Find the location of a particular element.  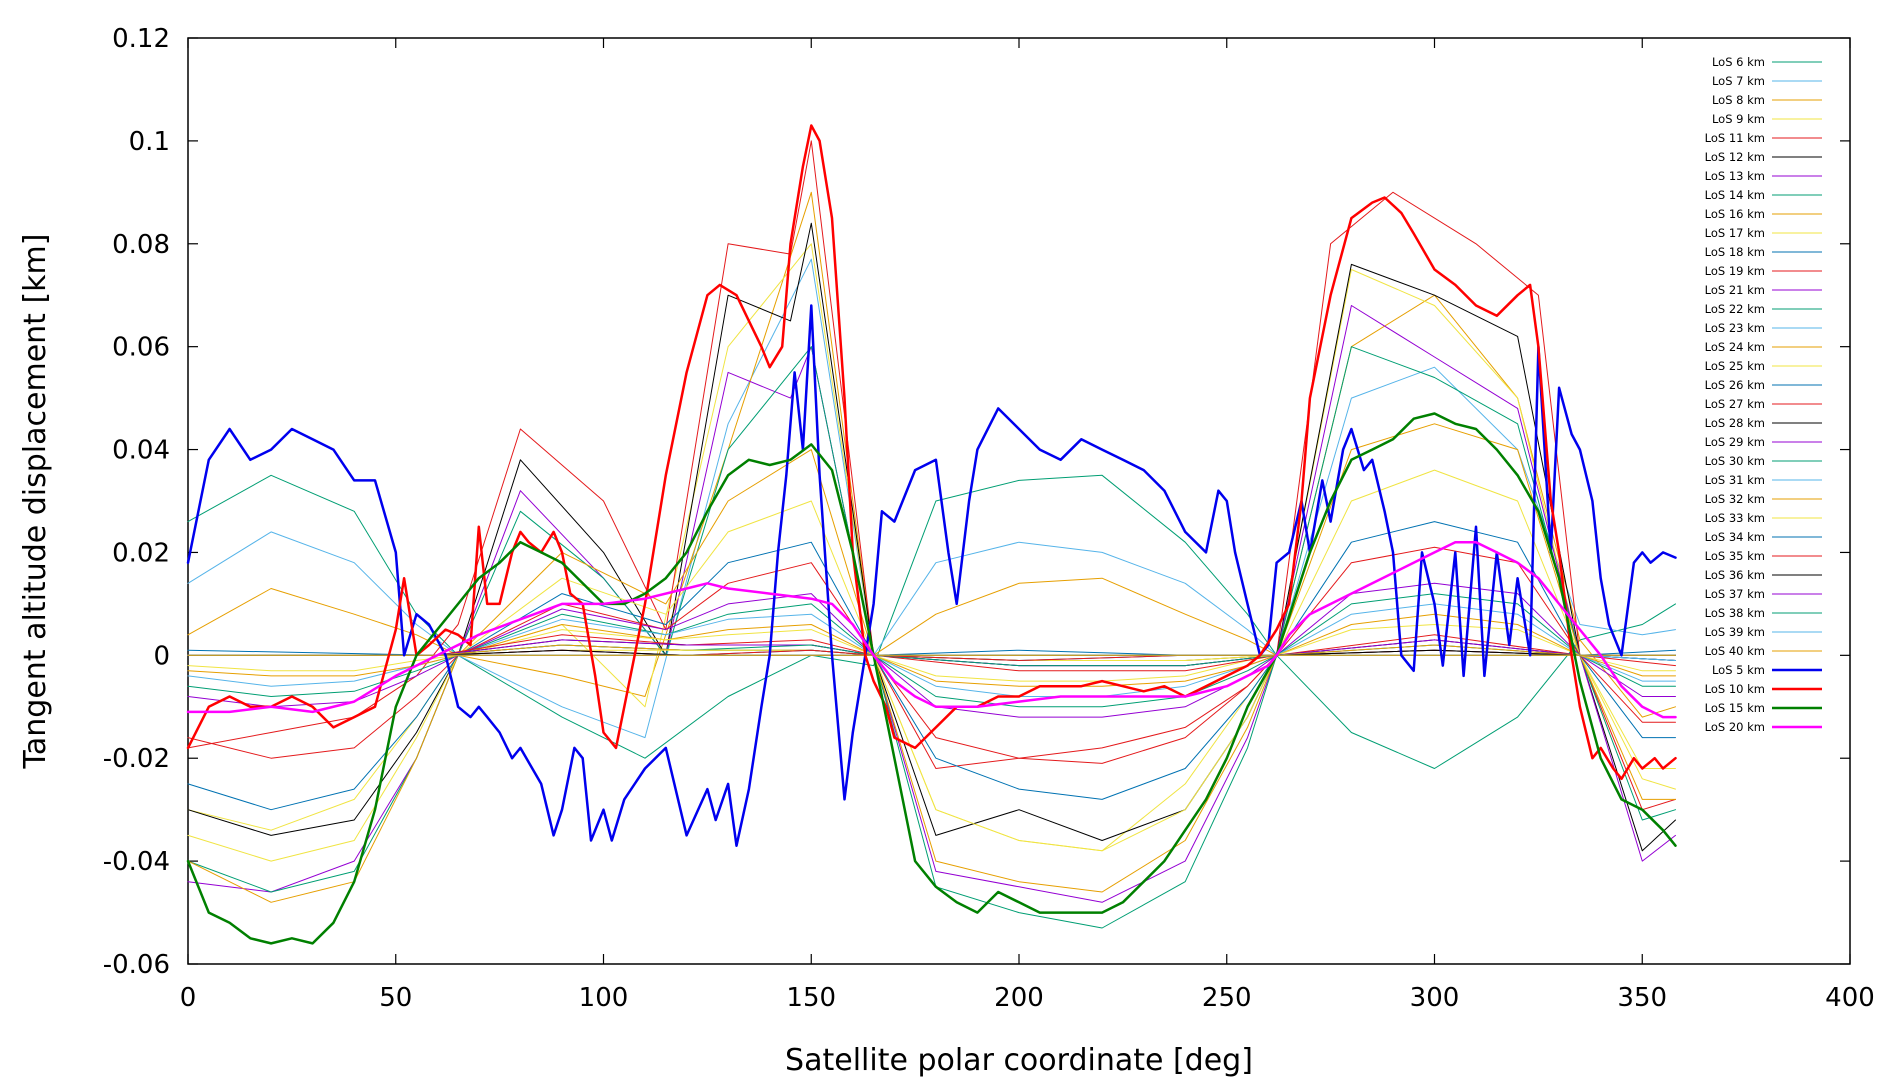

legend-label: LoS 18 km is located at coordinates (1735, 252).